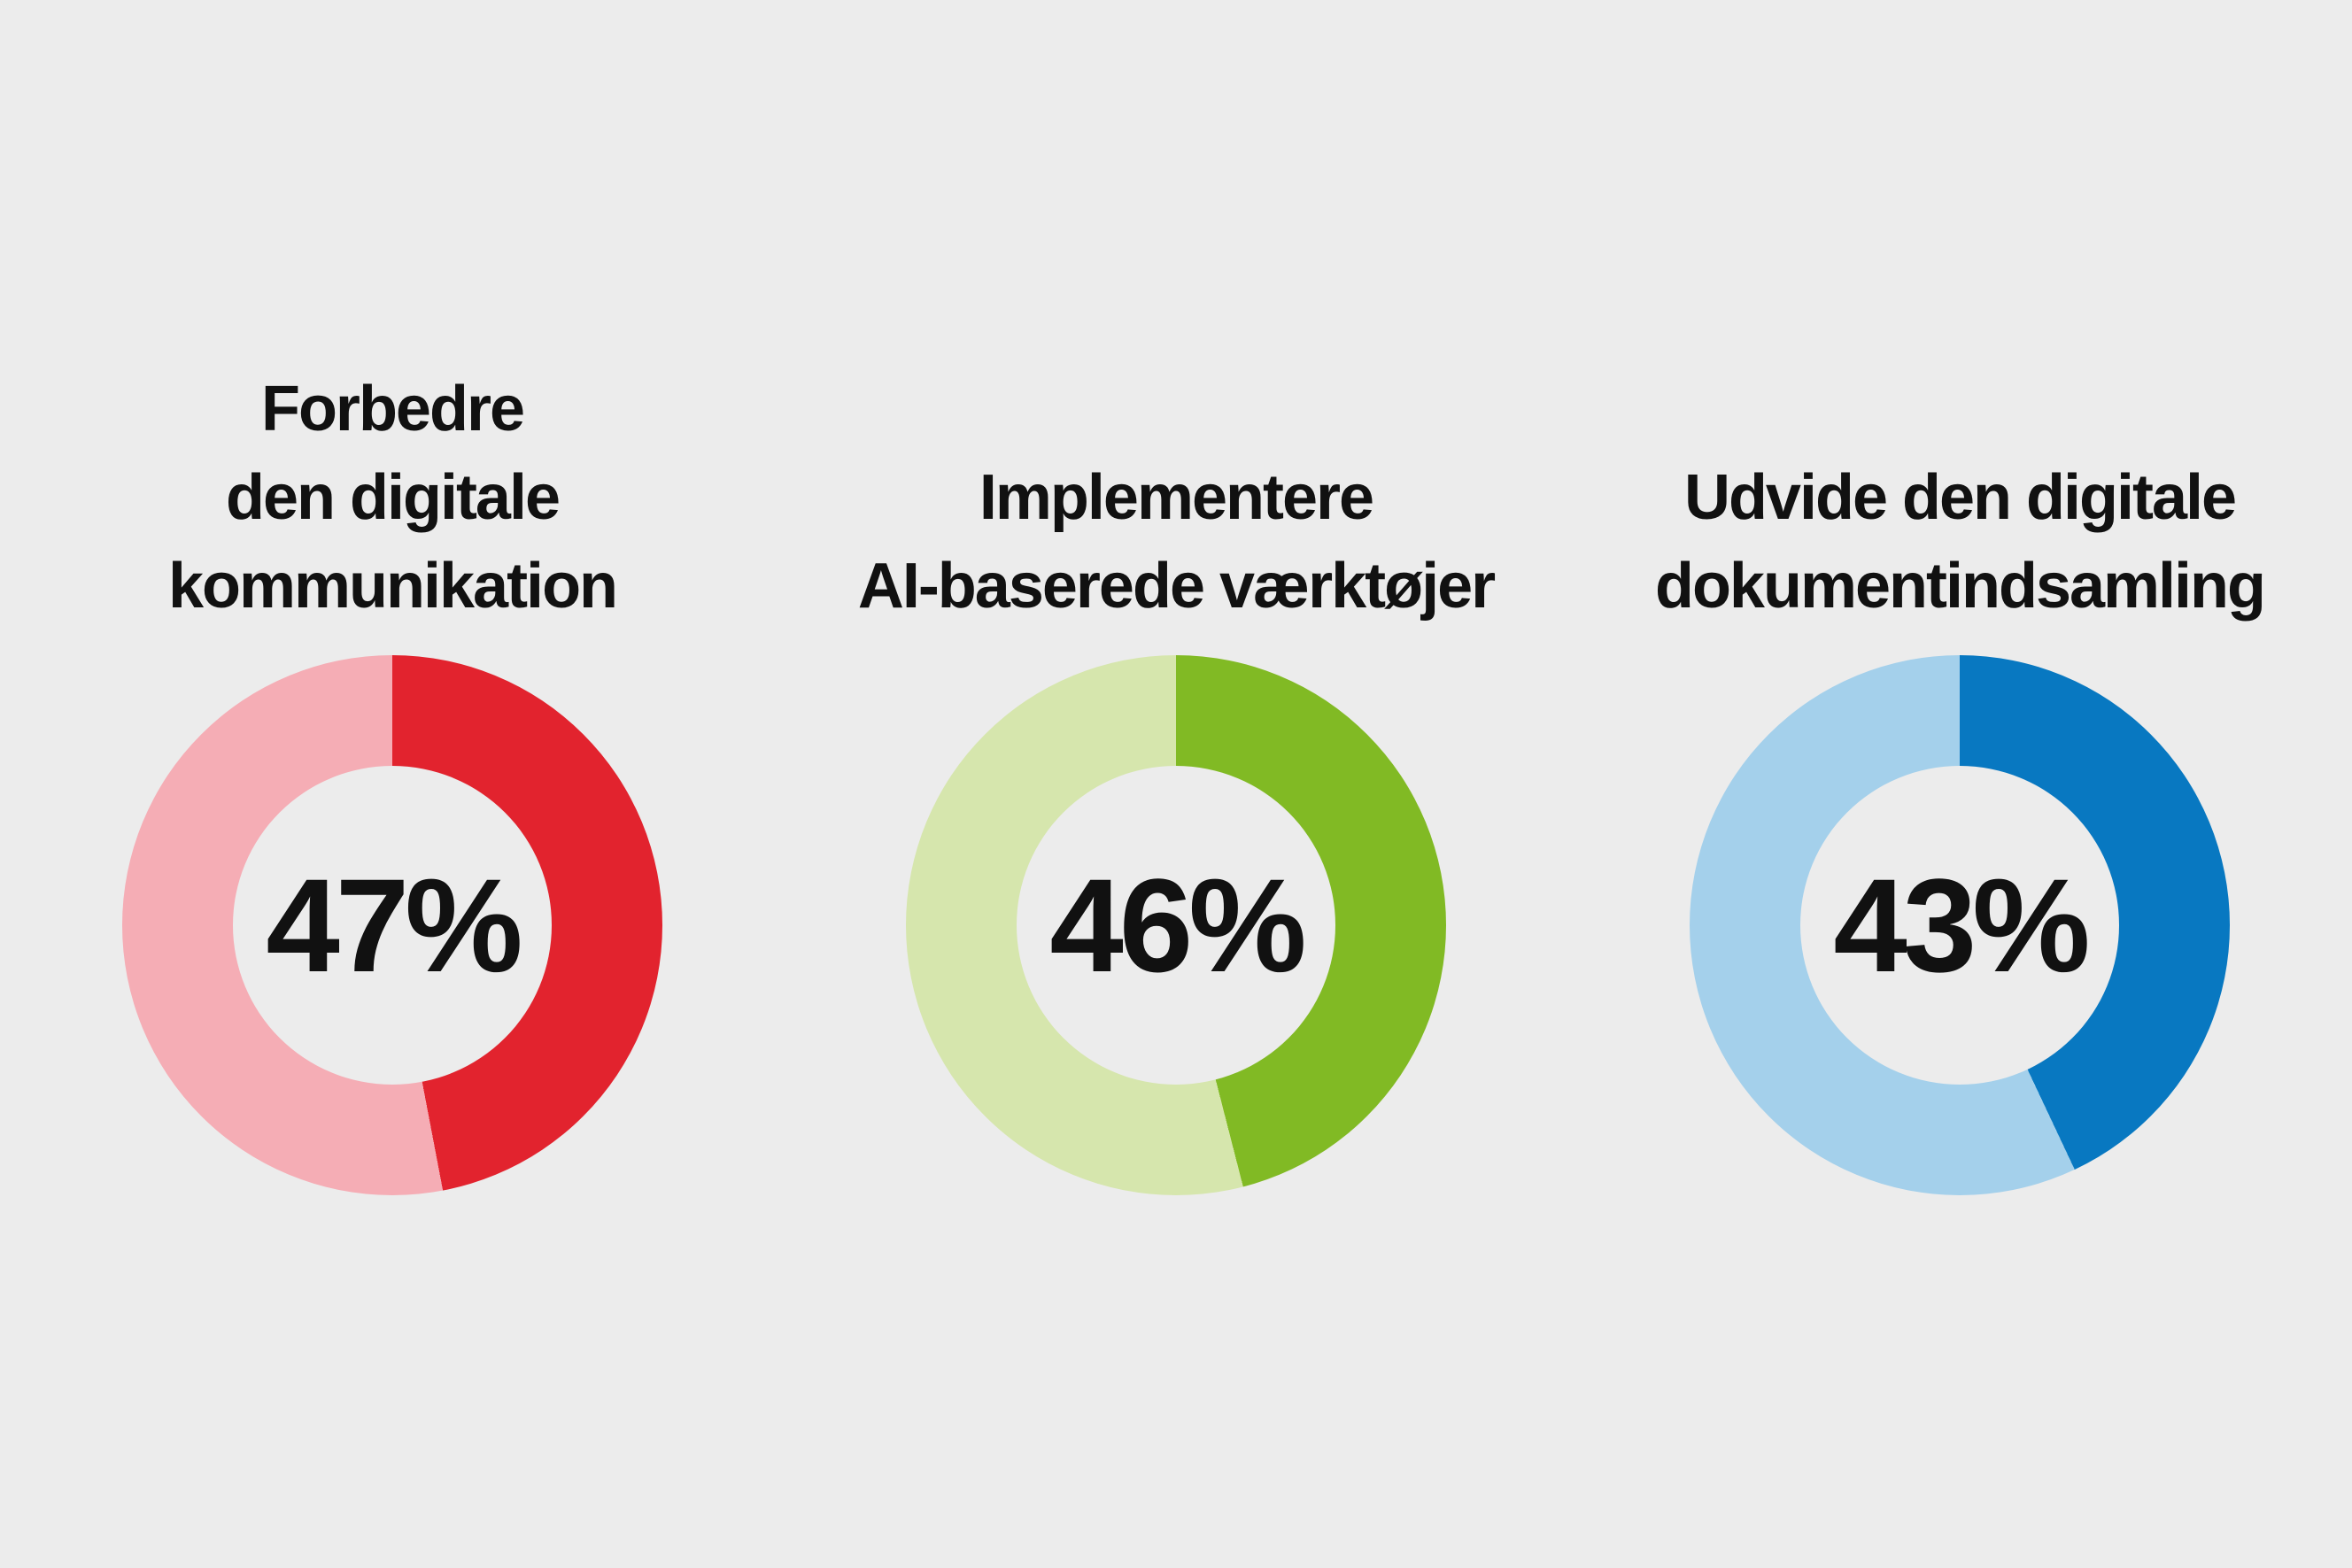  Describe the element at coordinates (1960, 587) in the screenshot. I see `chart-title-line: dokumentindsamling` at that location.